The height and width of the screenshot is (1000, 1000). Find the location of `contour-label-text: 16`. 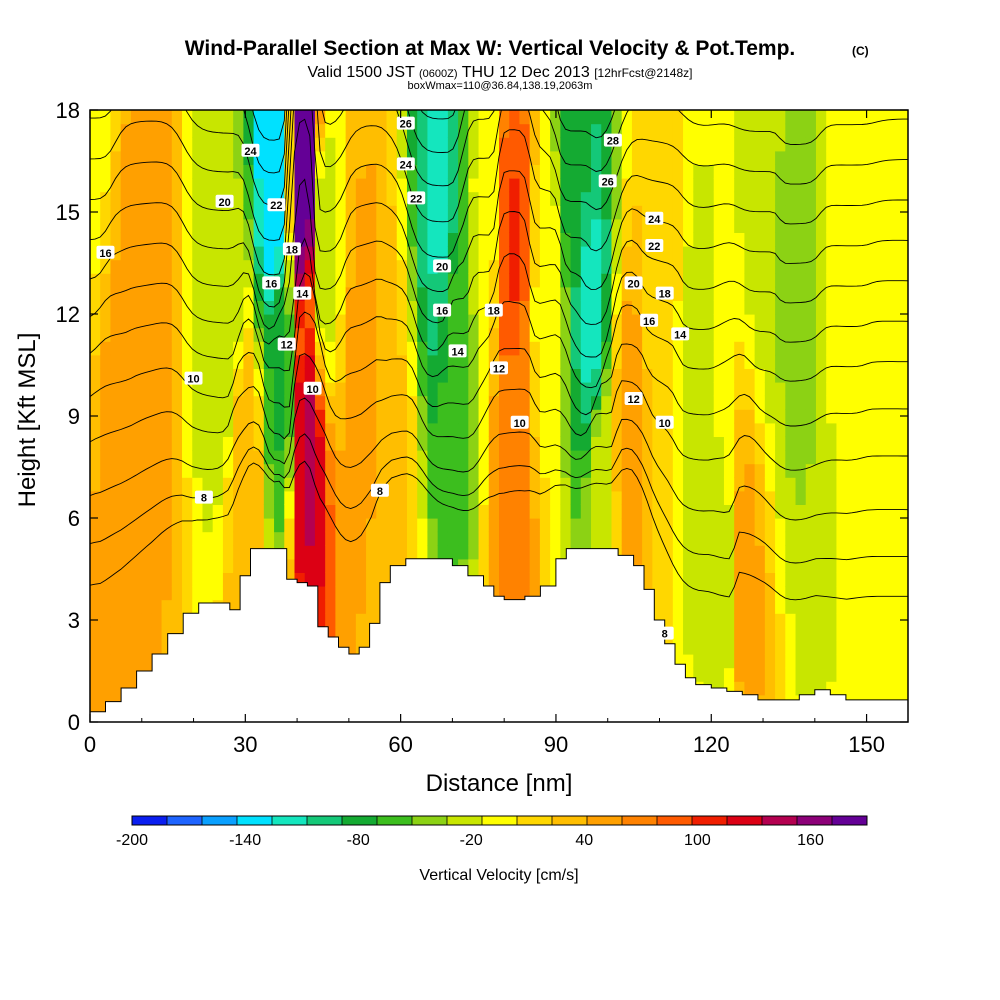

contour-label-text: 16 is located at coordinates (105, 254).